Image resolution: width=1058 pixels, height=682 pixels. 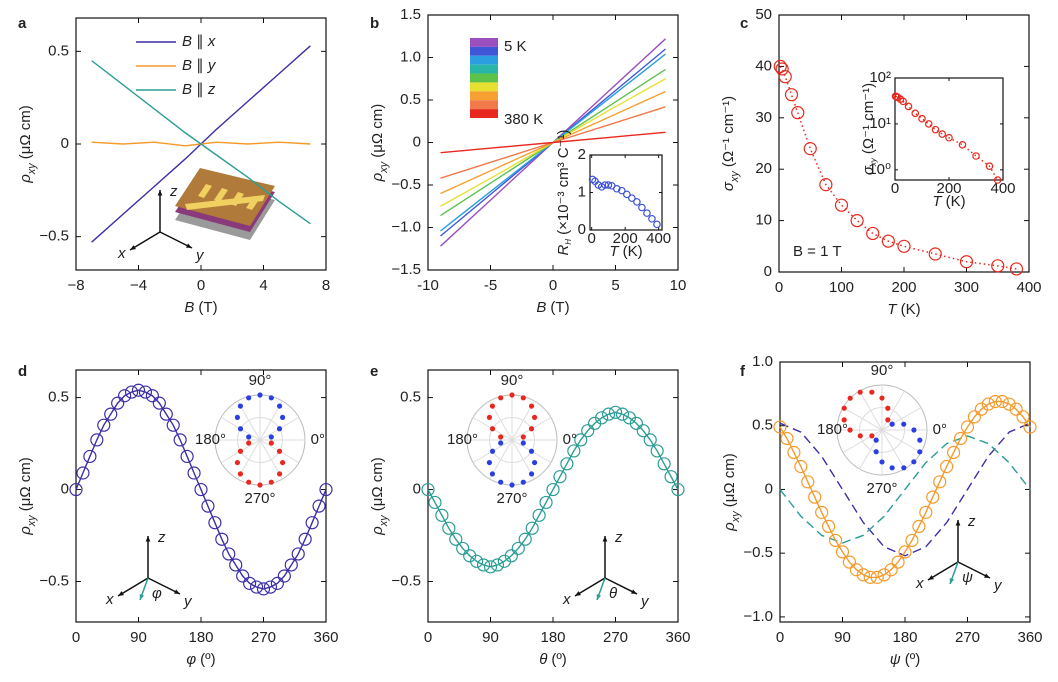 I want to click on polar-angle-label: 90°, so click(x=512, y=380).